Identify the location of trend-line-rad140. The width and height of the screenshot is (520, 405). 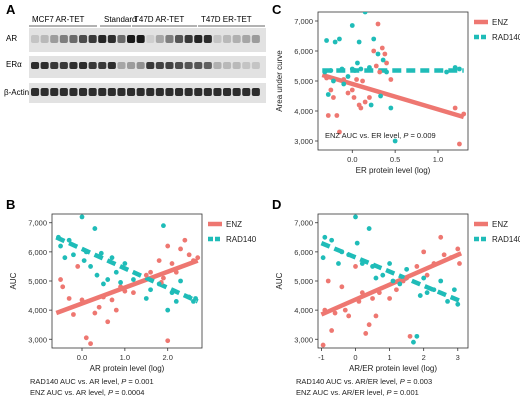
(391, 272).